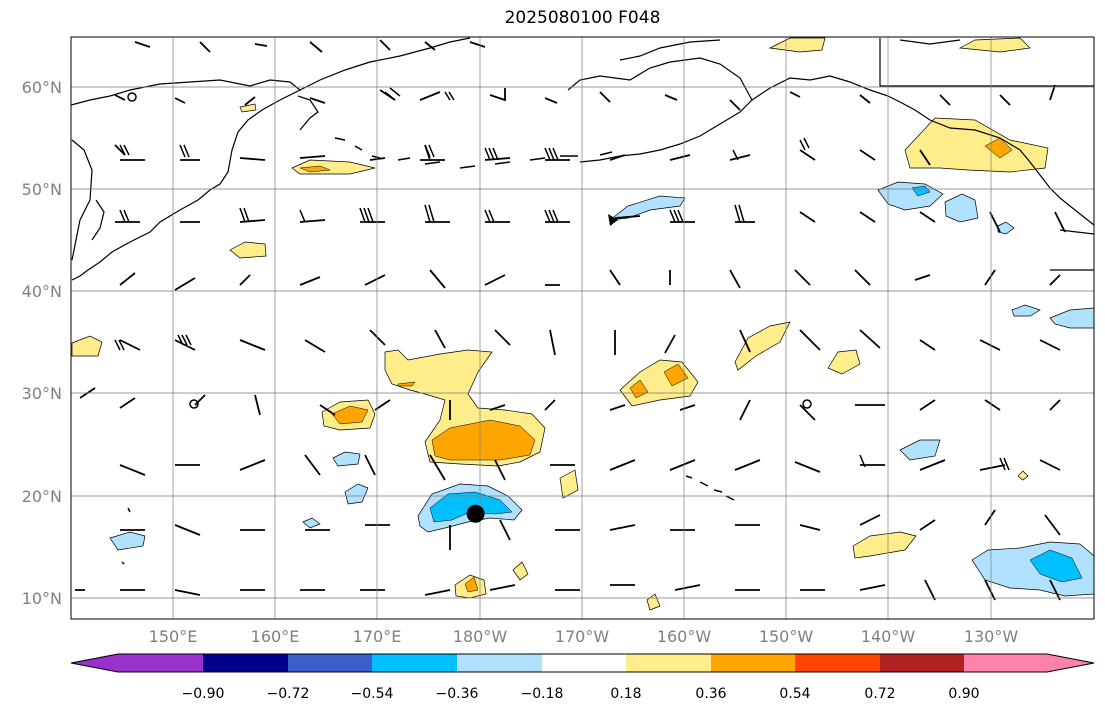 The image size is (1105, 712). I want to click on colorbar-tick-1: −0.90, so click(203, 694).